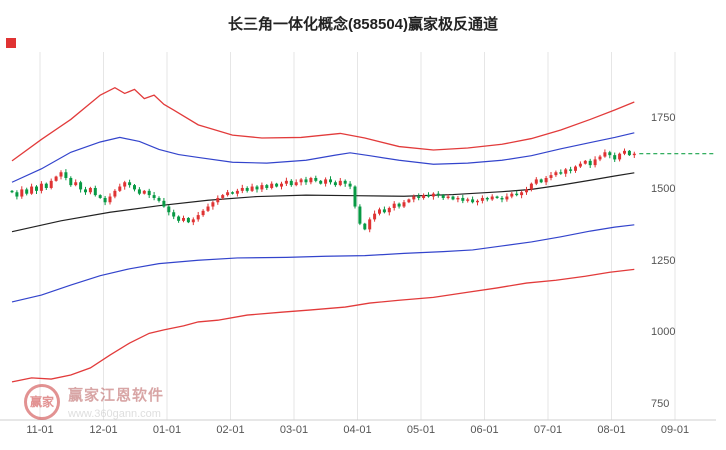 This screenshot has height=450, width=726. Describe the element at coordinates (11, 43) in the screenshot. I see `red-marker-icon` at that location.